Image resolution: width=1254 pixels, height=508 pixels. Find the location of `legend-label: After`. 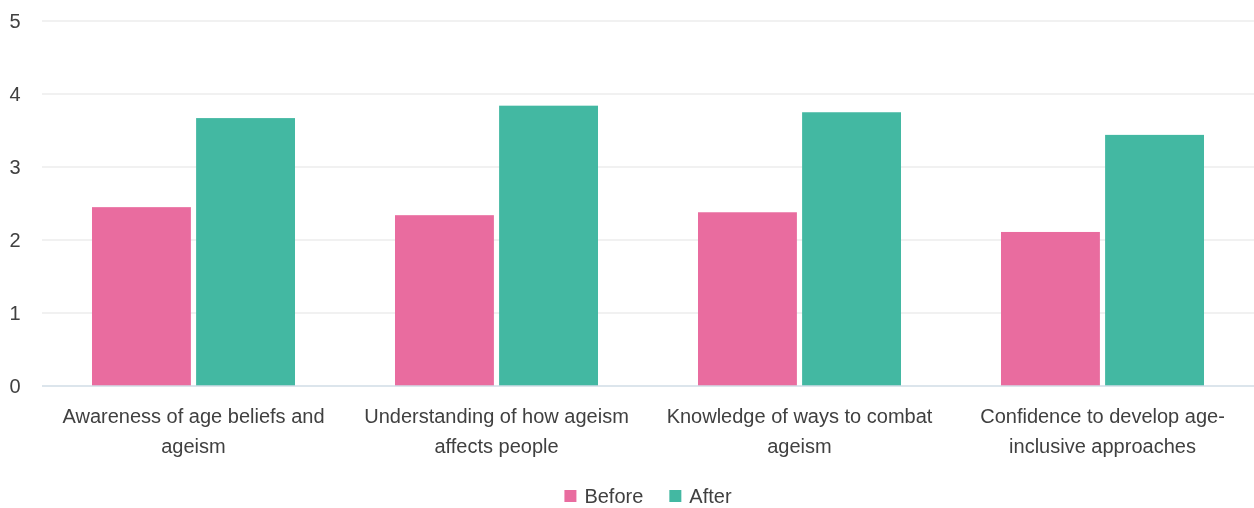

legend-label: After is located at coordinates (710, 496).